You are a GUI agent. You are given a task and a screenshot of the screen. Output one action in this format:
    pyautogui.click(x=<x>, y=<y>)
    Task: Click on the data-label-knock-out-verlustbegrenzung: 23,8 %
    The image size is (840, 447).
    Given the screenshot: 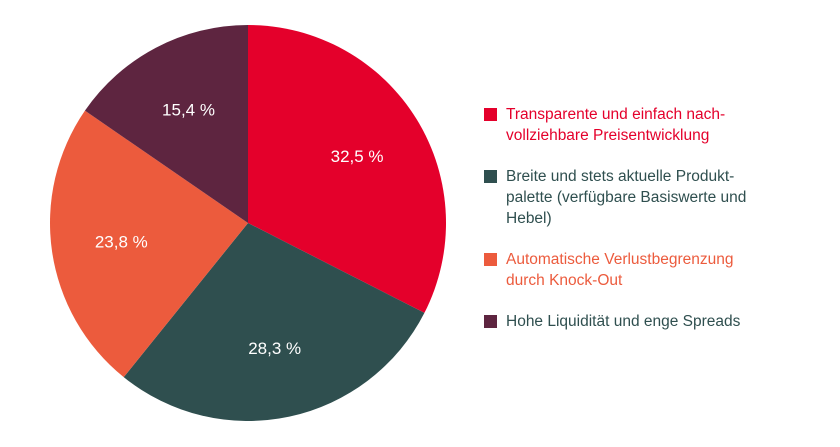 What is the action you would take?
    pyautogui.click(x=121, y=241)
    